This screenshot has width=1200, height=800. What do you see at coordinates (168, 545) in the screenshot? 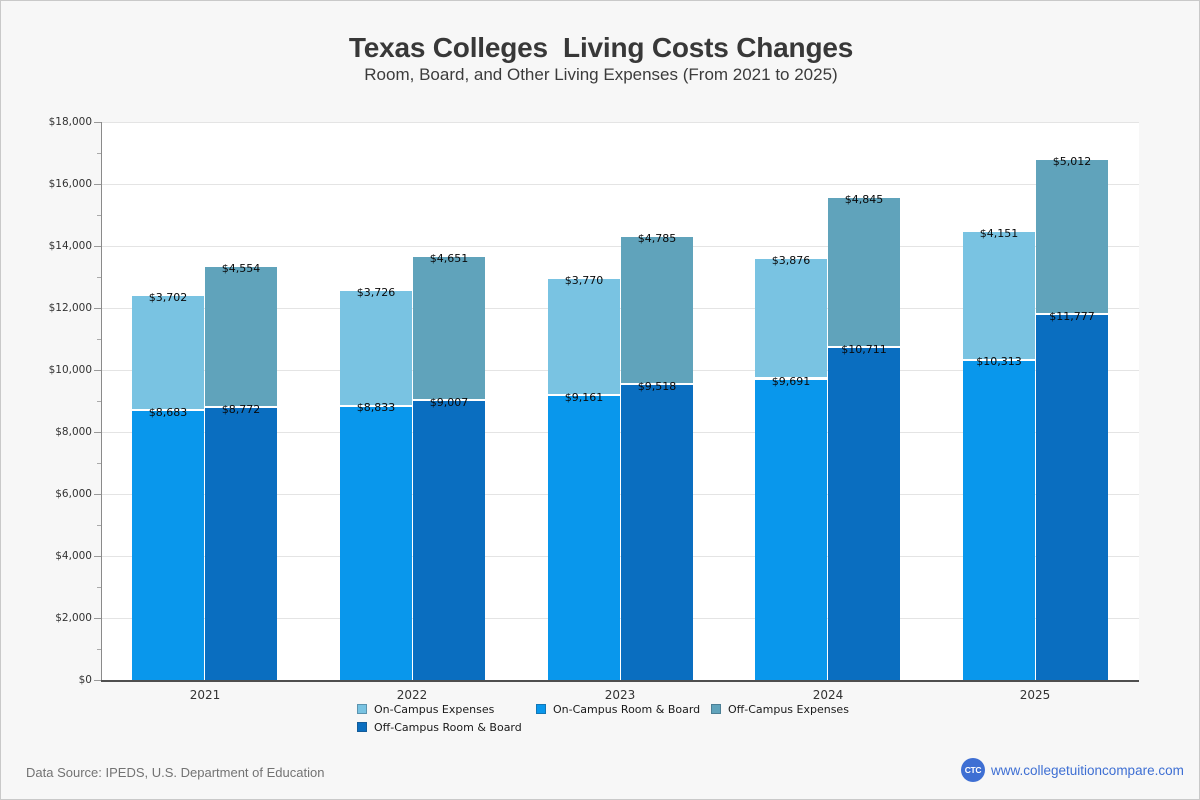
I see `bar-segment-on-campus-room-board-2021` at bounding box center [168, 545].